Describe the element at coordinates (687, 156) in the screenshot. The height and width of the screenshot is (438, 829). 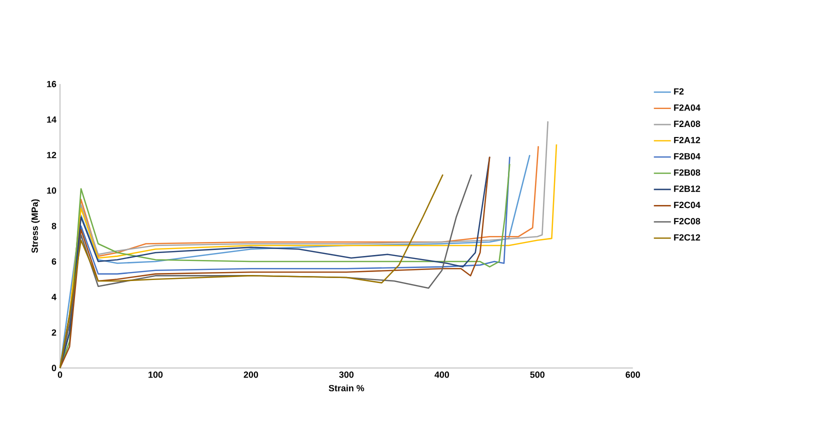
I see `legend-label: F2B04` at that location.